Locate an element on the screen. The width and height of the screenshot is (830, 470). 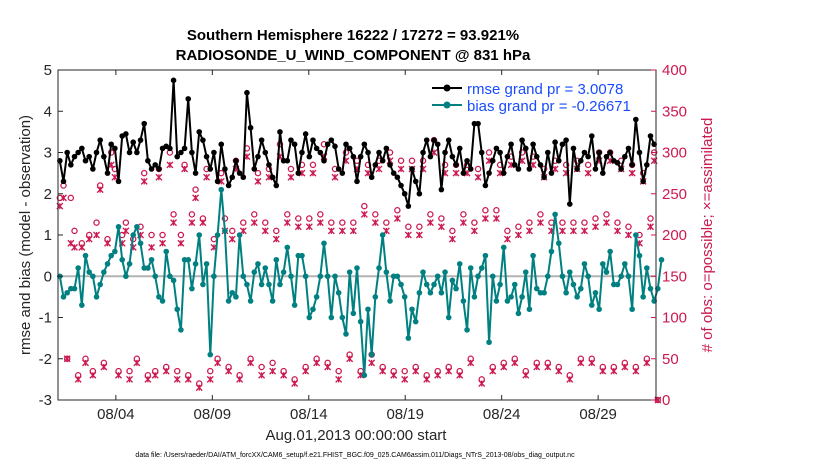
legend-bias-marker is located at coordinates (447, 105).